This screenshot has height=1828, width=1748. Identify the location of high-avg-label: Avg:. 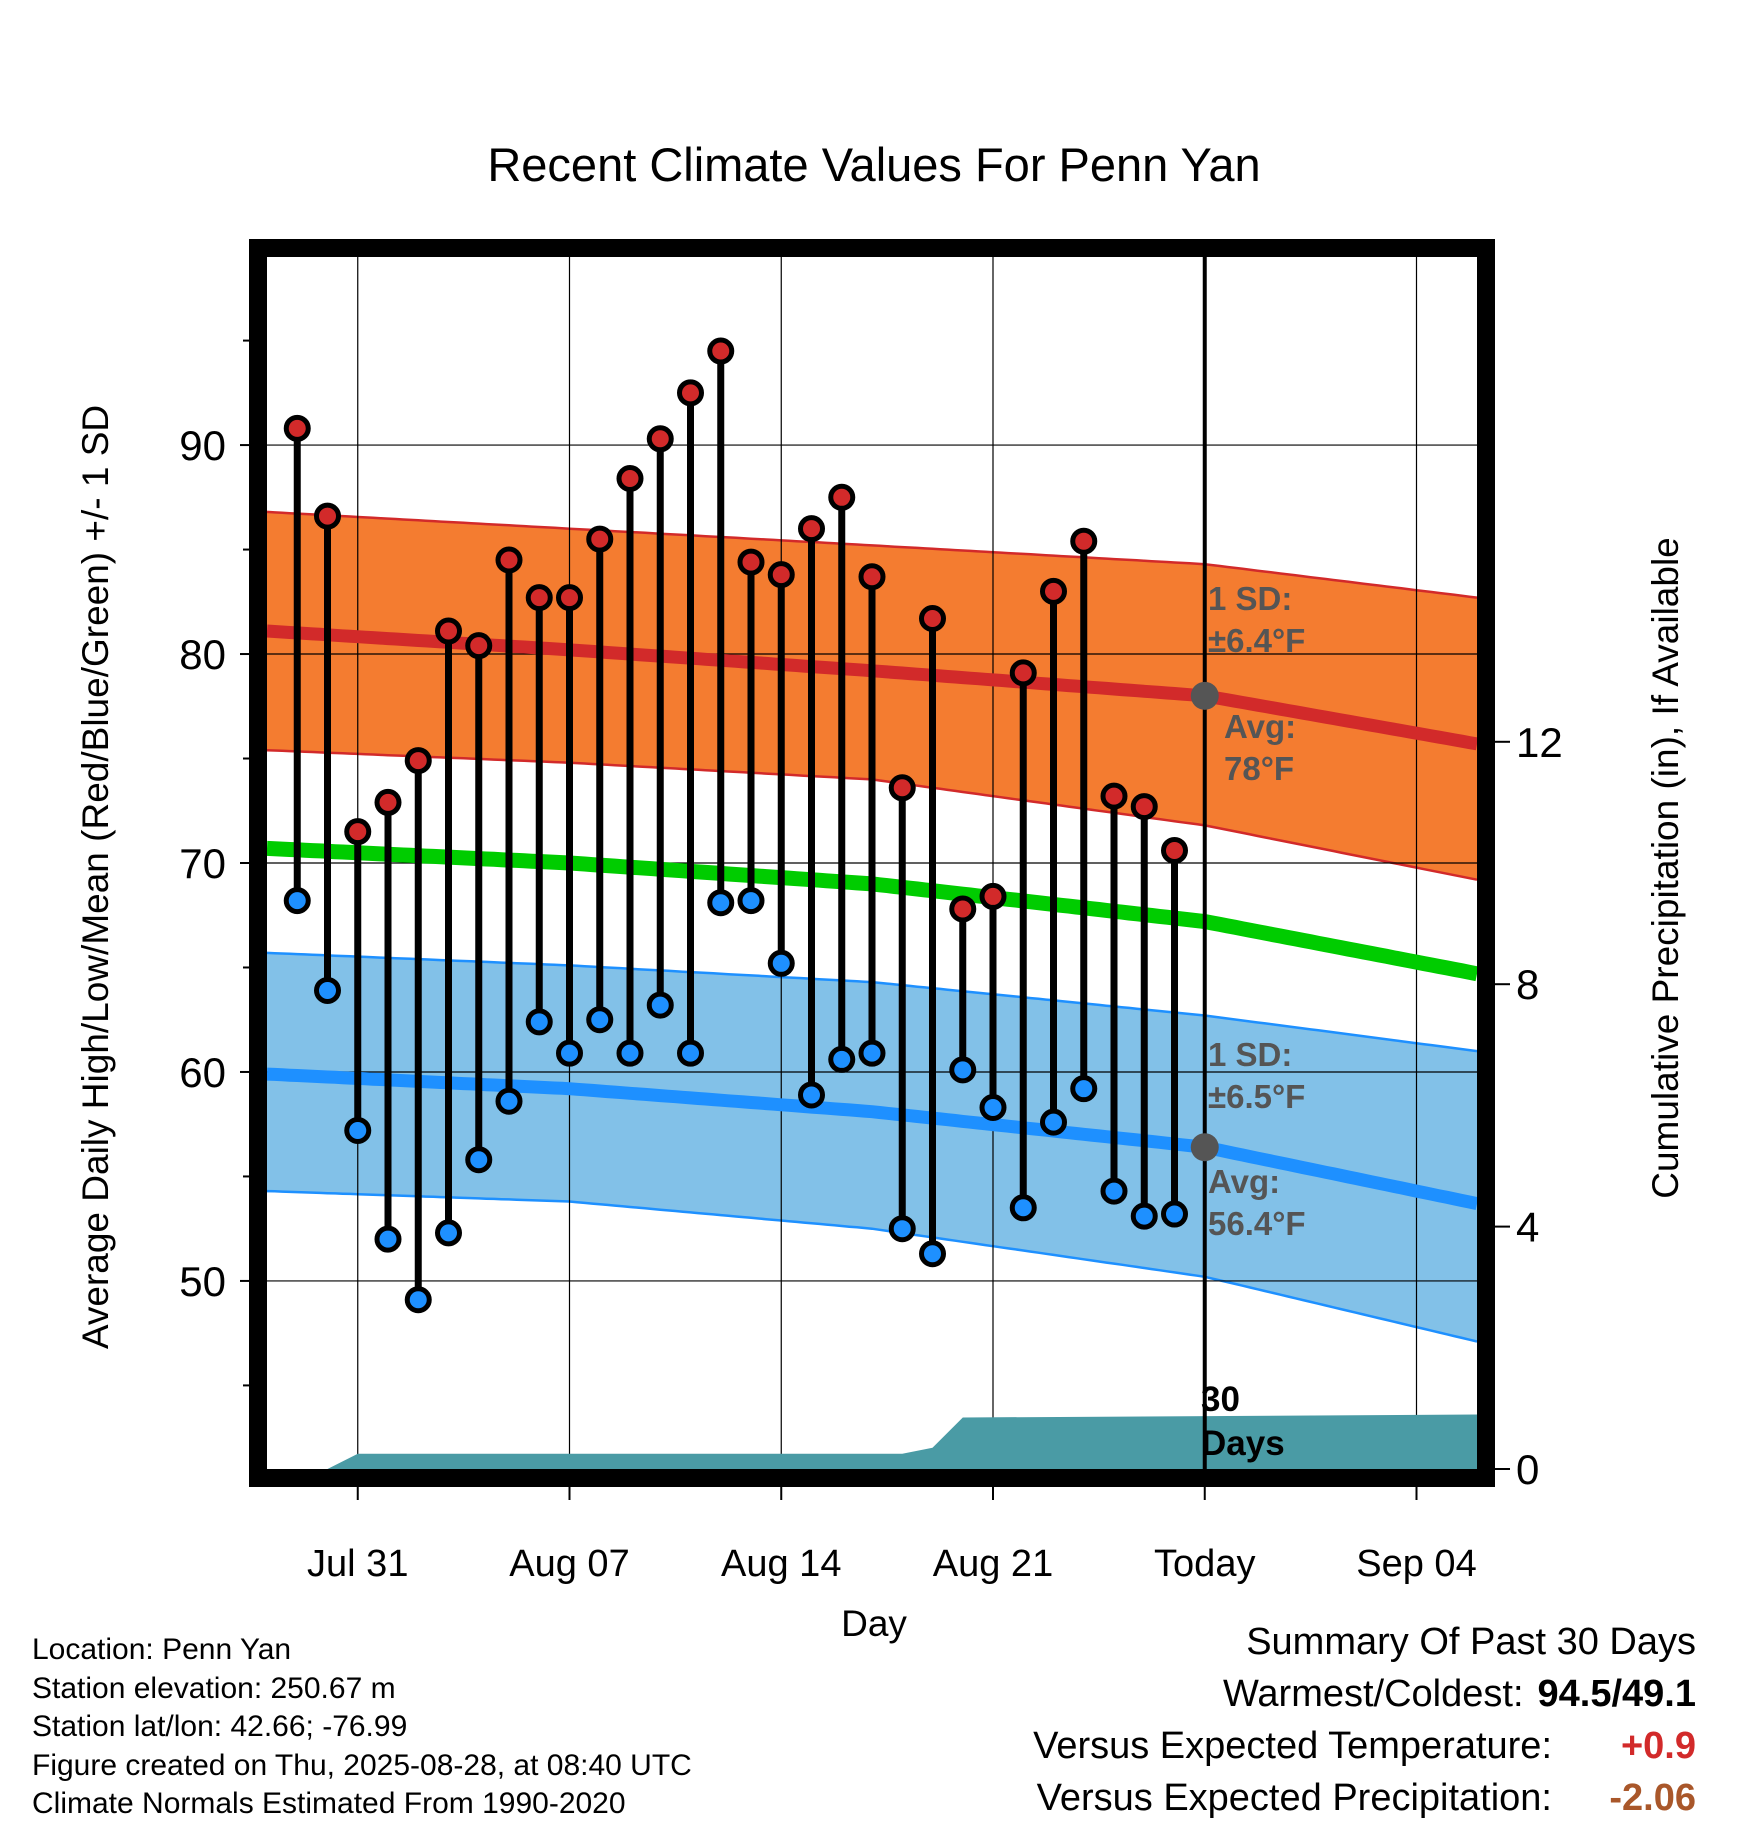
(1260, 726).